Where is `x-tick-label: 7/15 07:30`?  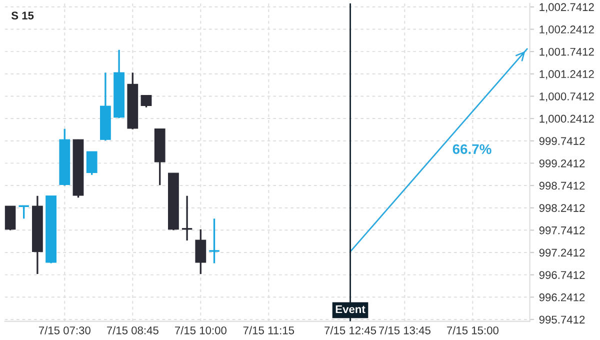
x-tick-label: 7/15 07:30 is located at coordinates (64, 330).